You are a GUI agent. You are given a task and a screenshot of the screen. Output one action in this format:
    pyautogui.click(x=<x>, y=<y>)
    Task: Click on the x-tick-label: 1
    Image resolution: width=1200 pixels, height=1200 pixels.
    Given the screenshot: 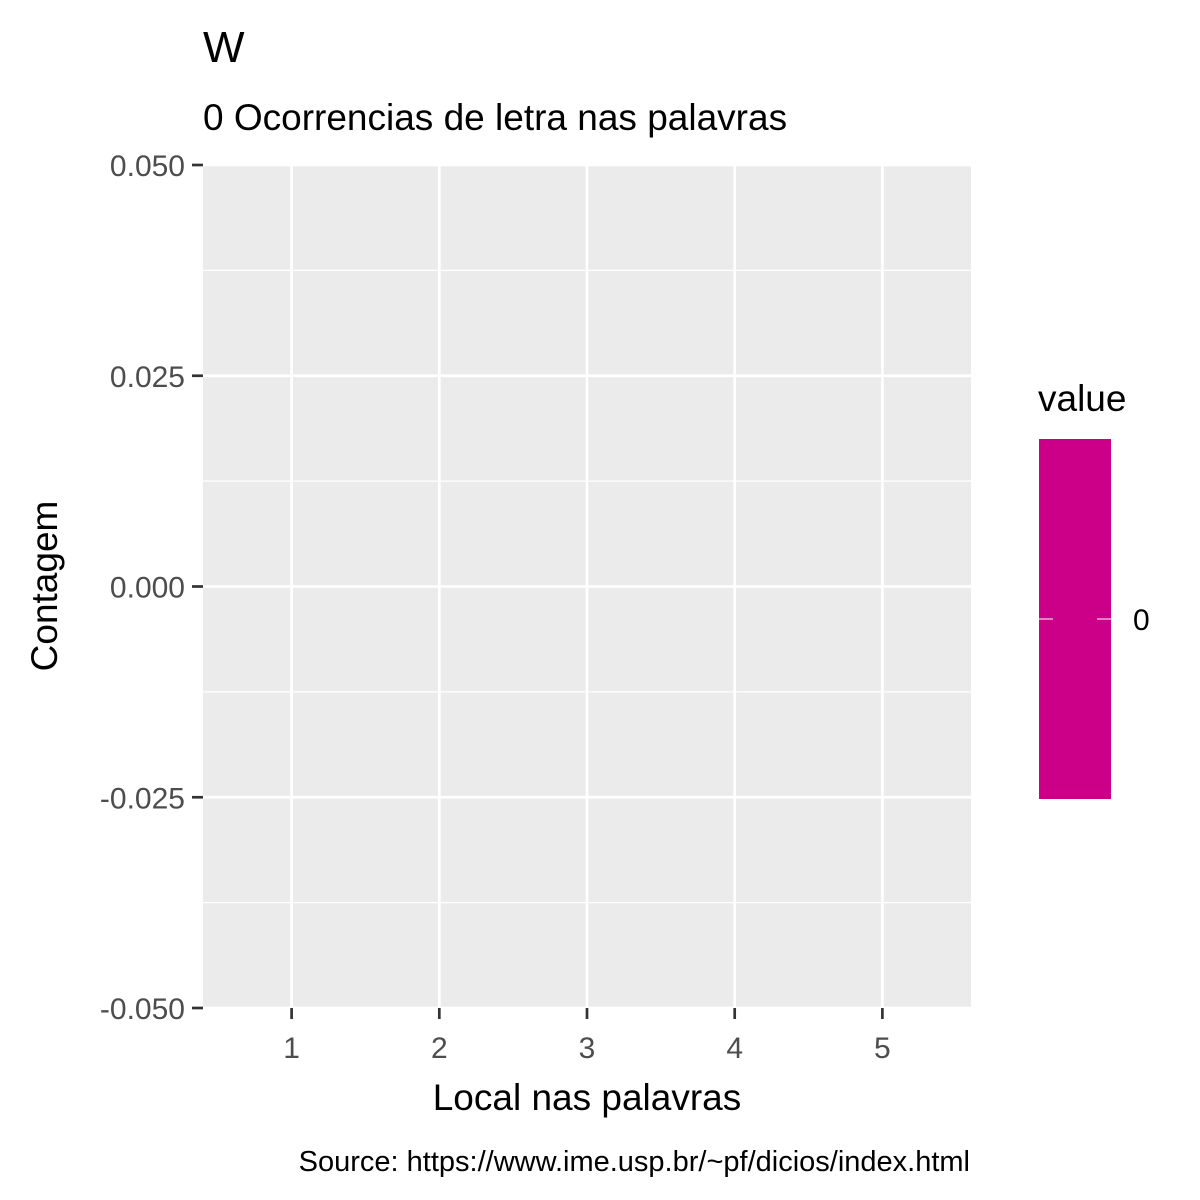 What is the action you would take?
    pyautogui.click(x=291, y=1048)
    